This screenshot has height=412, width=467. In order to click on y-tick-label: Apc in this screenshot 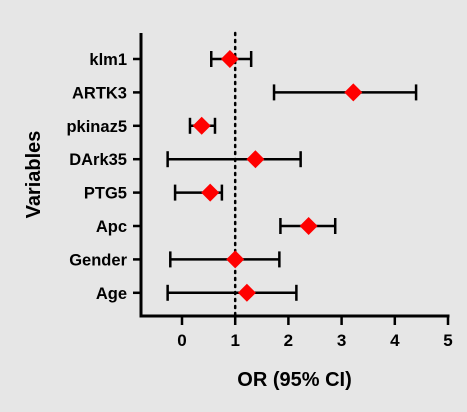, I will do `click(111, 227)`.